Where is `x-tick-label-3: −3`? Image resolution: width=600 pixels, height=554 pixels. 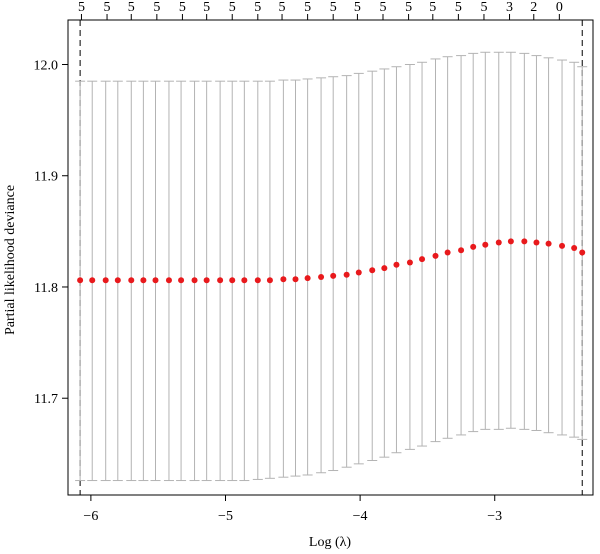 x-tick-label-3: −3 is located at coordinates (494, 516).